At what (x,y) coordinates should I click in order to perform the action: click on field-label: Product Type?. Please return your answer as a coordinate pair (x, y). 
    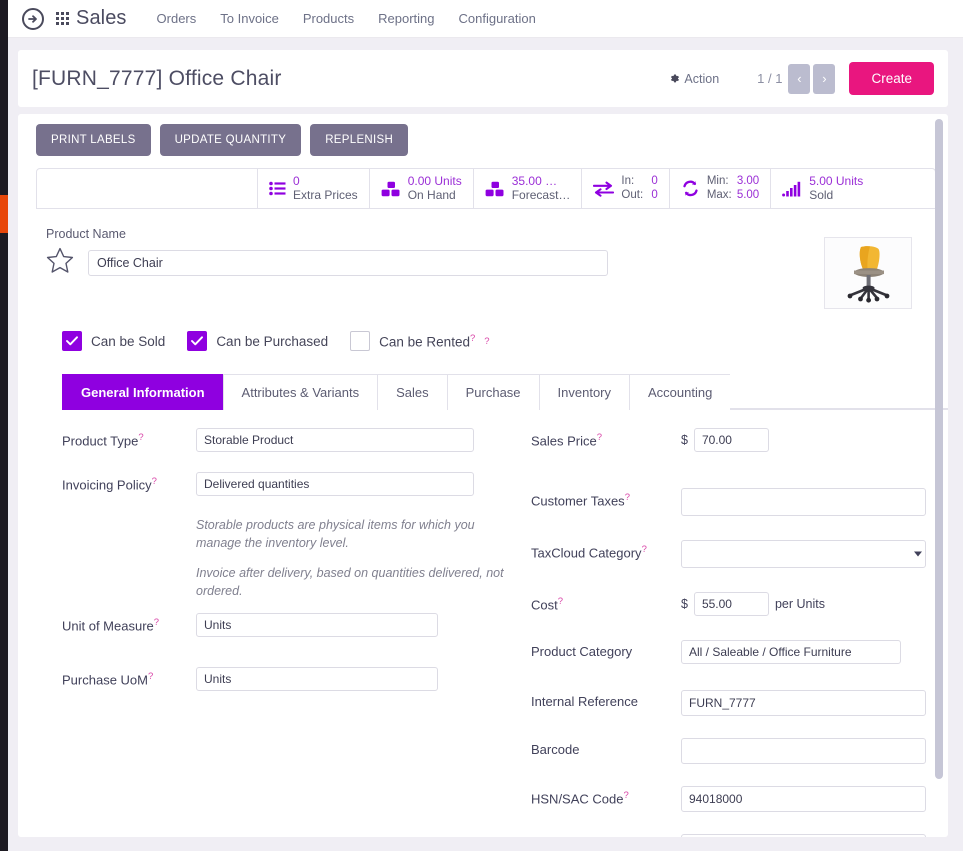
    Looking at the image, I should click on (103, 440).